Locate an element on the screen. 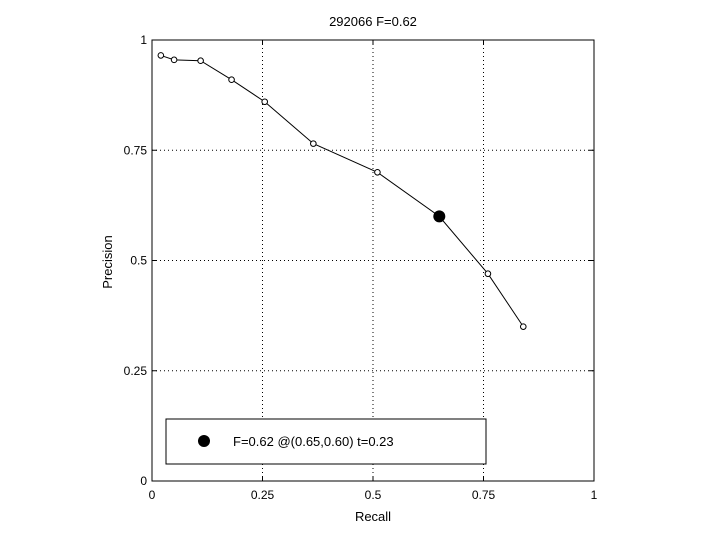  y-tick-label: 0 is located at coordinates (143, 481).